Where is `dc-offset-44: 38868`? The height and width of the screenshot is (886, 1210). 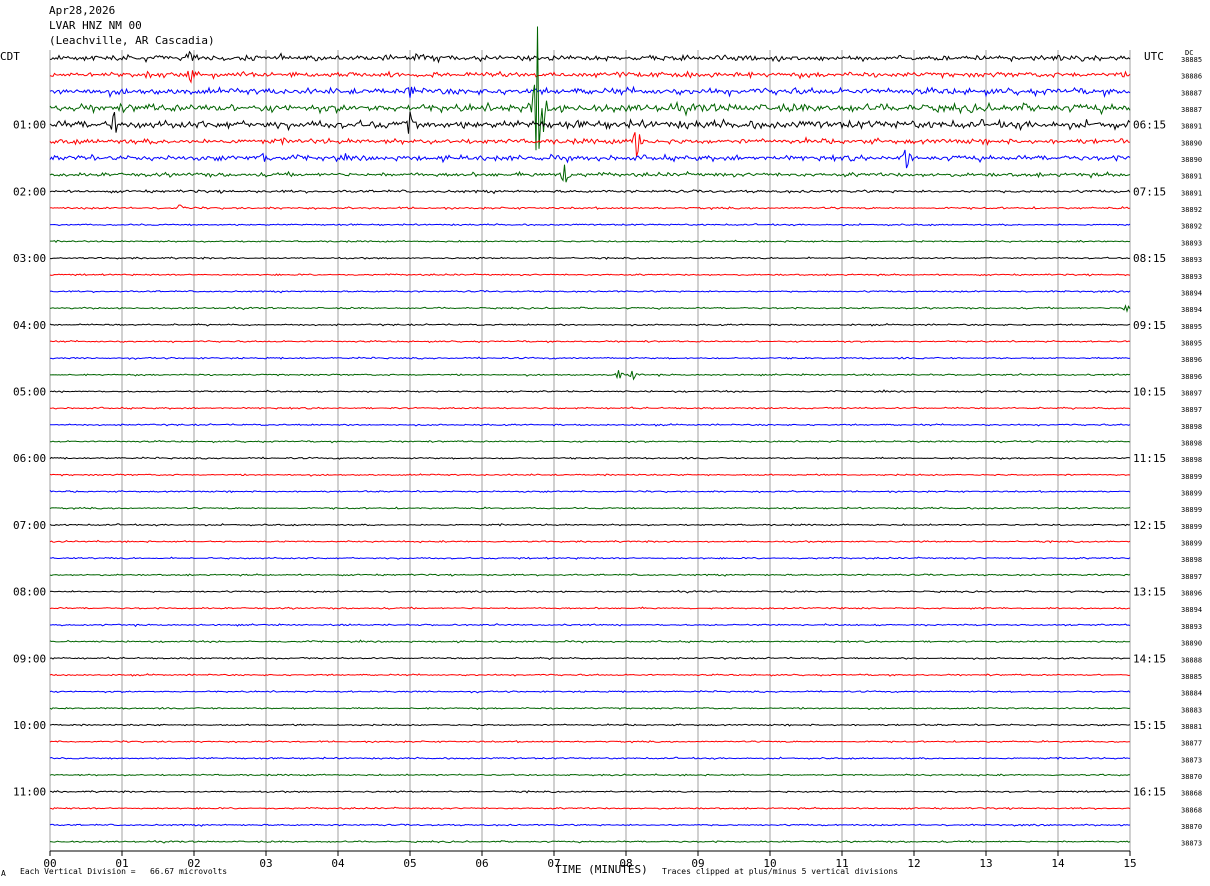 dc-offset-44: 38868 is located at coordinates (1191, 794).